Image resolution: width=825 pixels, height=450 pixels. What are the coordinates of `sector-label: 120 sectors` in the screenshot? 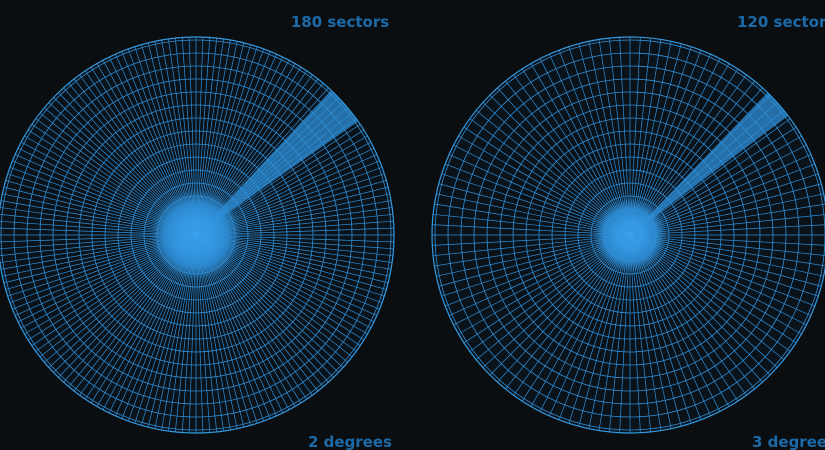 It's located at (781, 22).